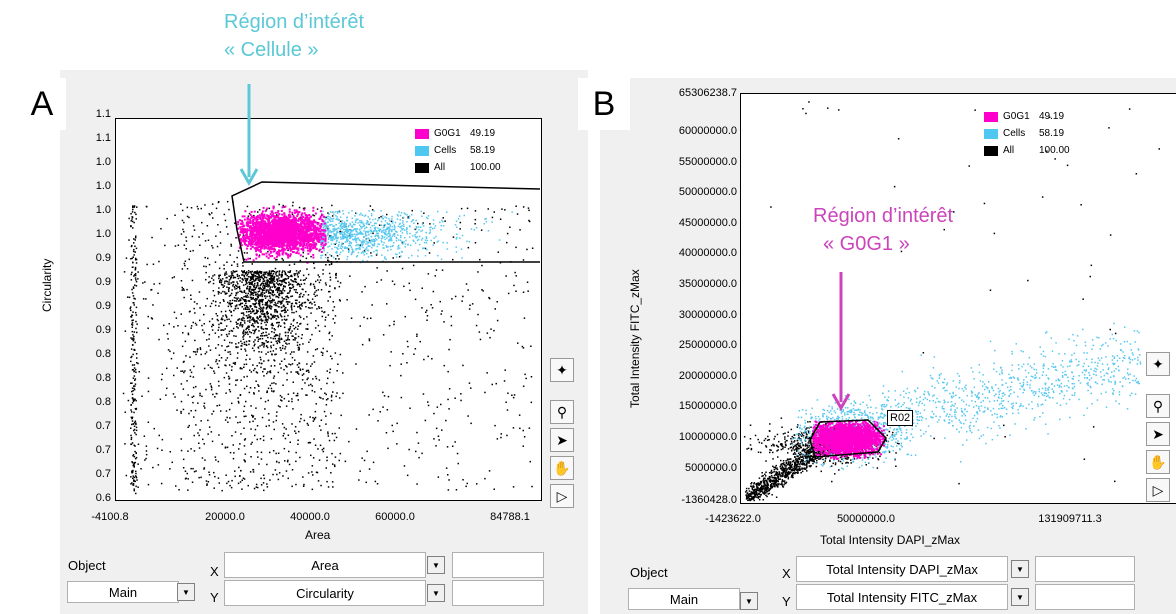 The height and width of the screenshot is (614, 1176). I want to click on x-axis-title-b: Total Intensity DAPI_zMax, so click(890, 540).